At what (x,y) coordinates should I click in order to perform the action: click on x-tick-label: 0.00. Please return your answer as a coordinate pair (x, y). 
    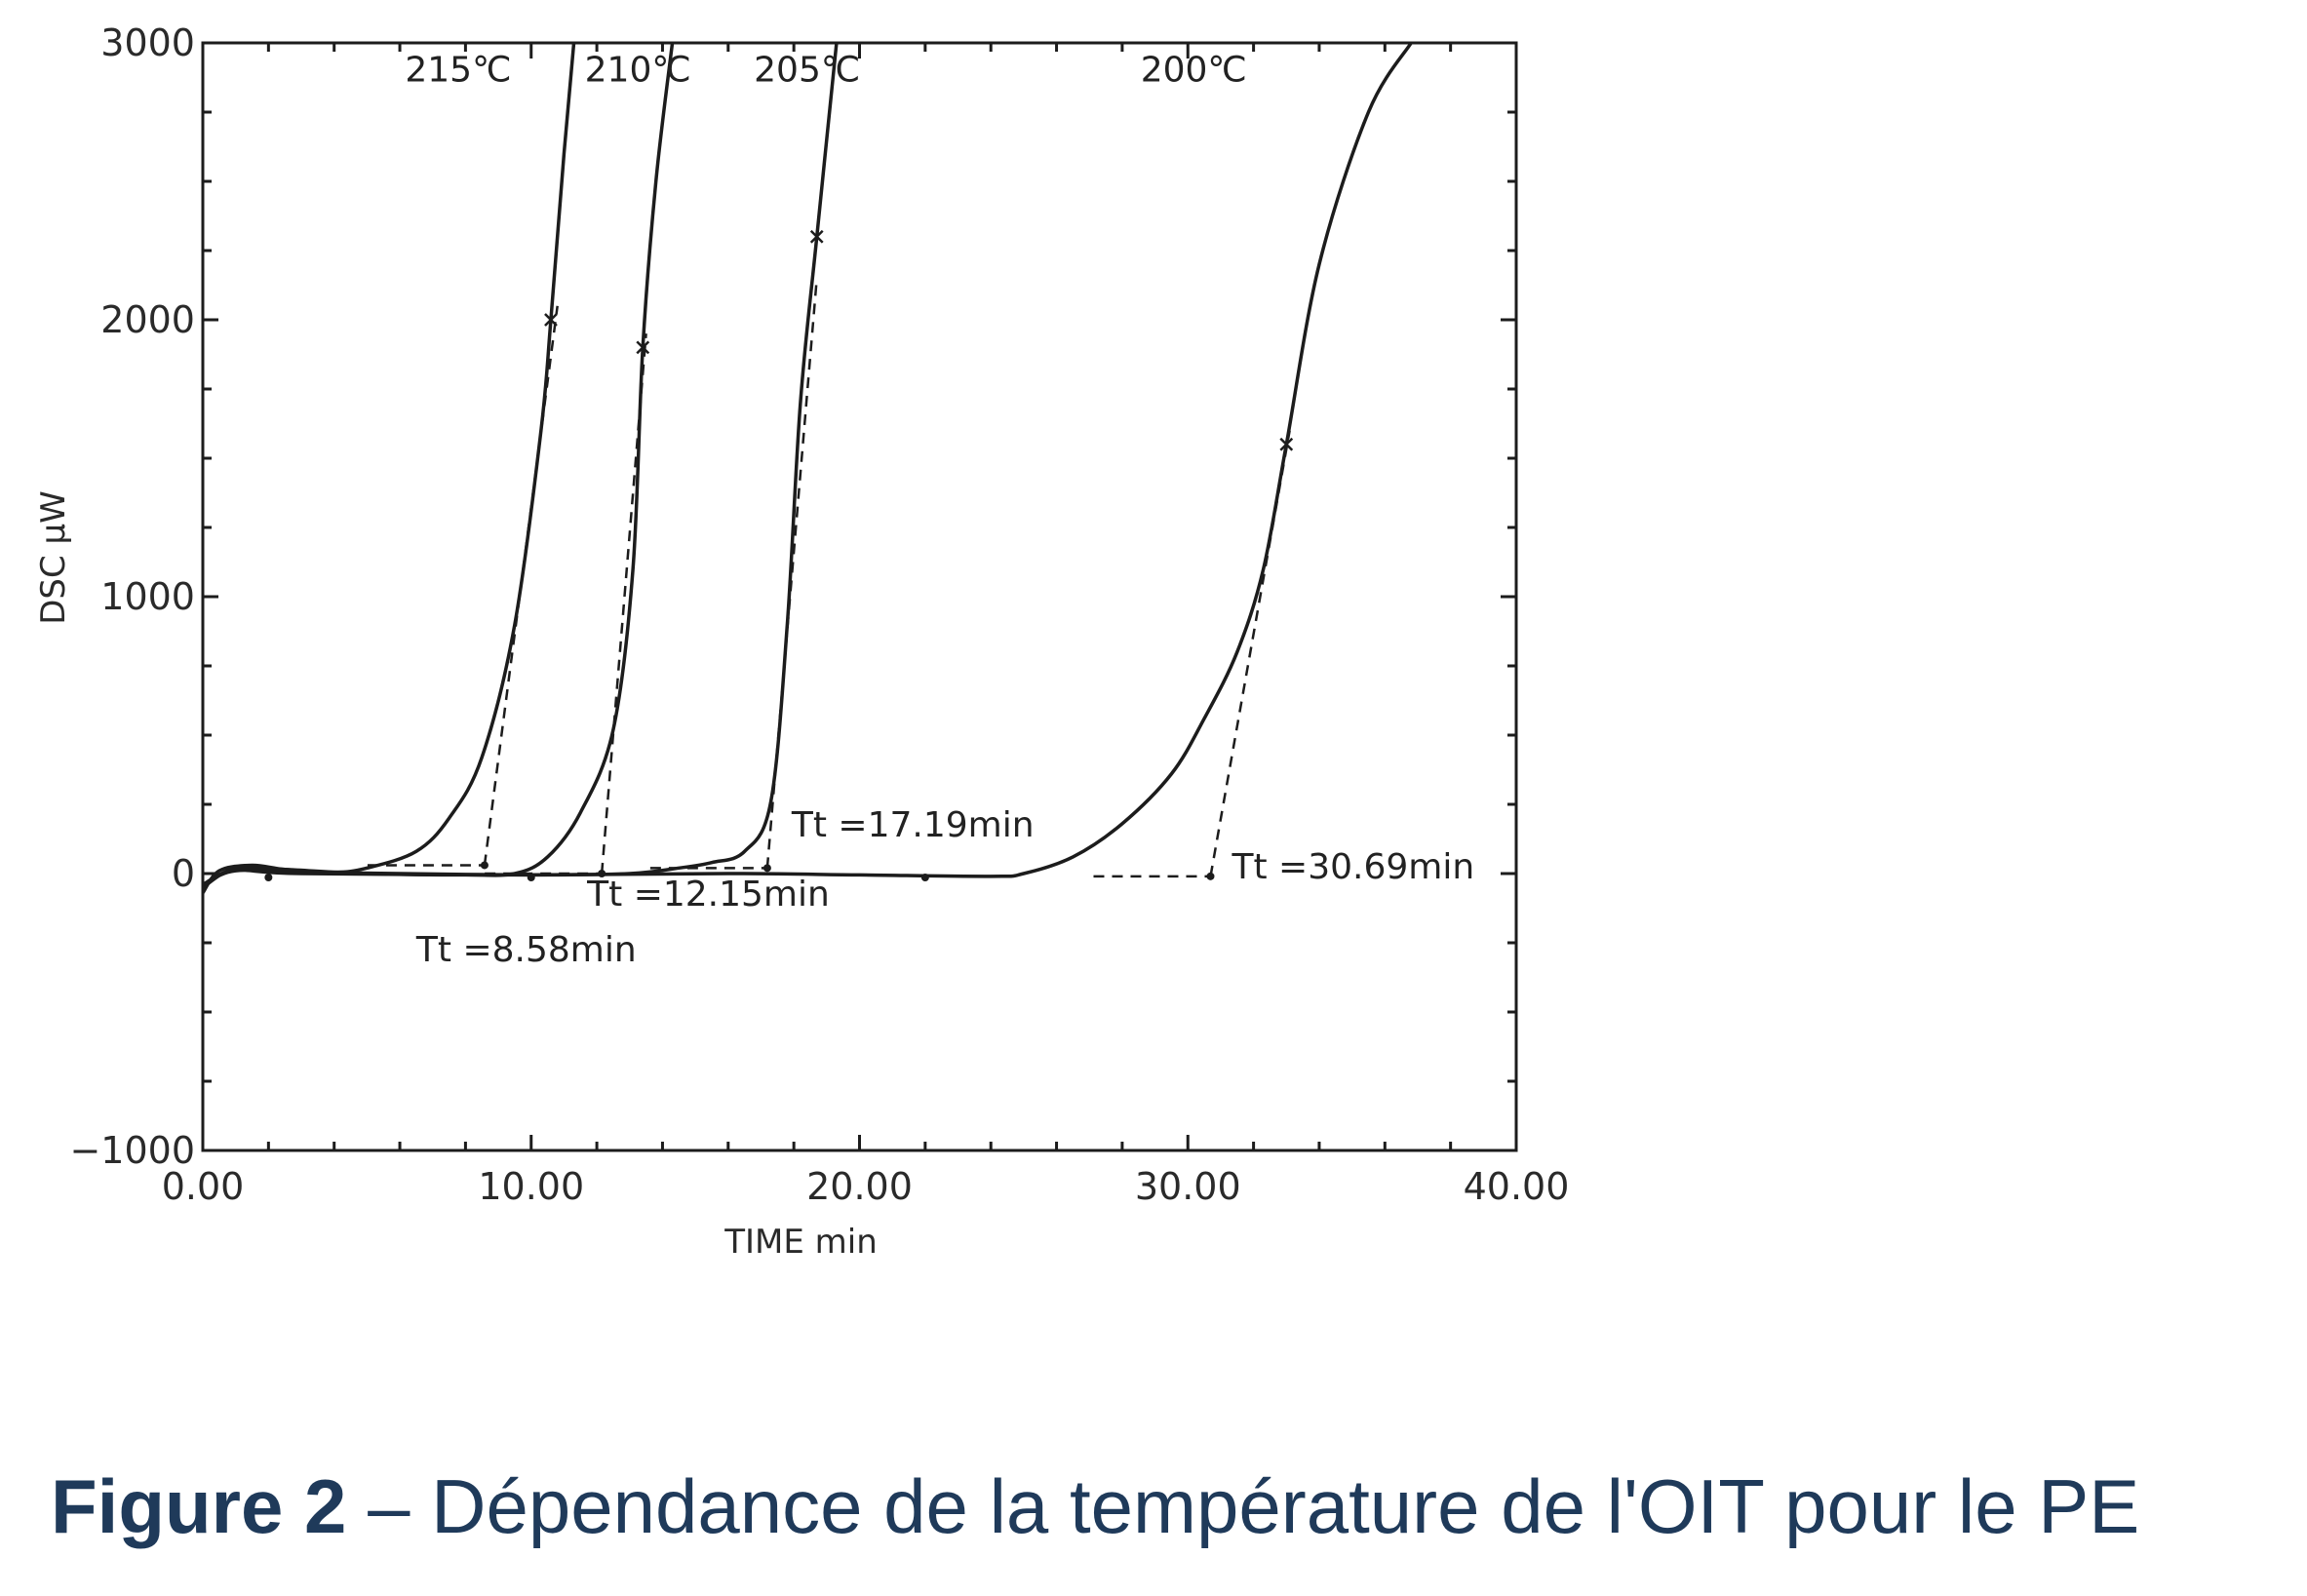
    Looking at the image, I should click on (203, 1186).